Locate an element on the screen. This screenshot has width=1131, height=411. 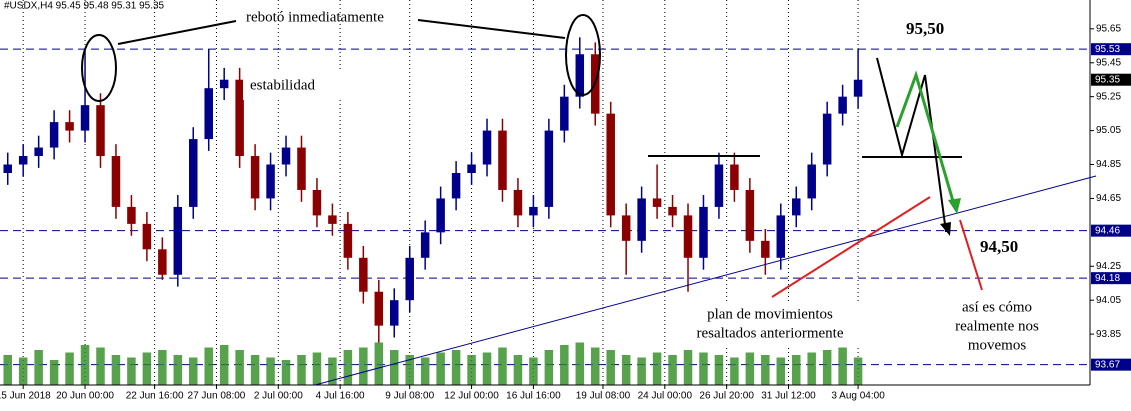
circle-marker is located at coordinates (99, 68).